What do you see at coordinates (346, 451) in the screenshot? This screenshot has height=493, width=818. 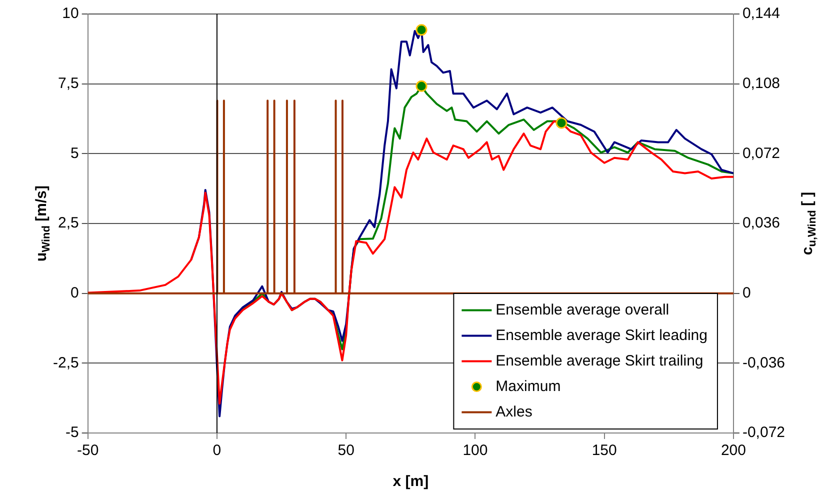 I see `x-tick-label: 50` at bounding box center [346, 451].